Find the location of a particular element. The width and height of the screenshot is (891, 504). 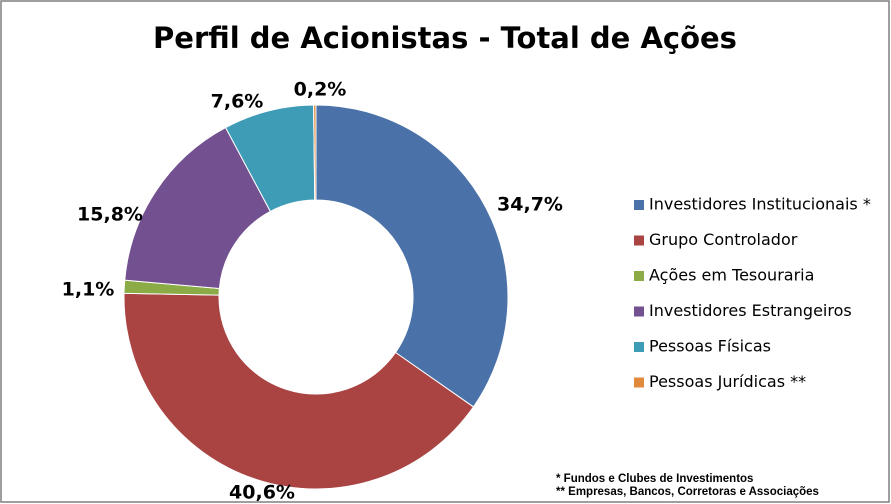

data-label: 34,7% is located at coordinates (530, 205).